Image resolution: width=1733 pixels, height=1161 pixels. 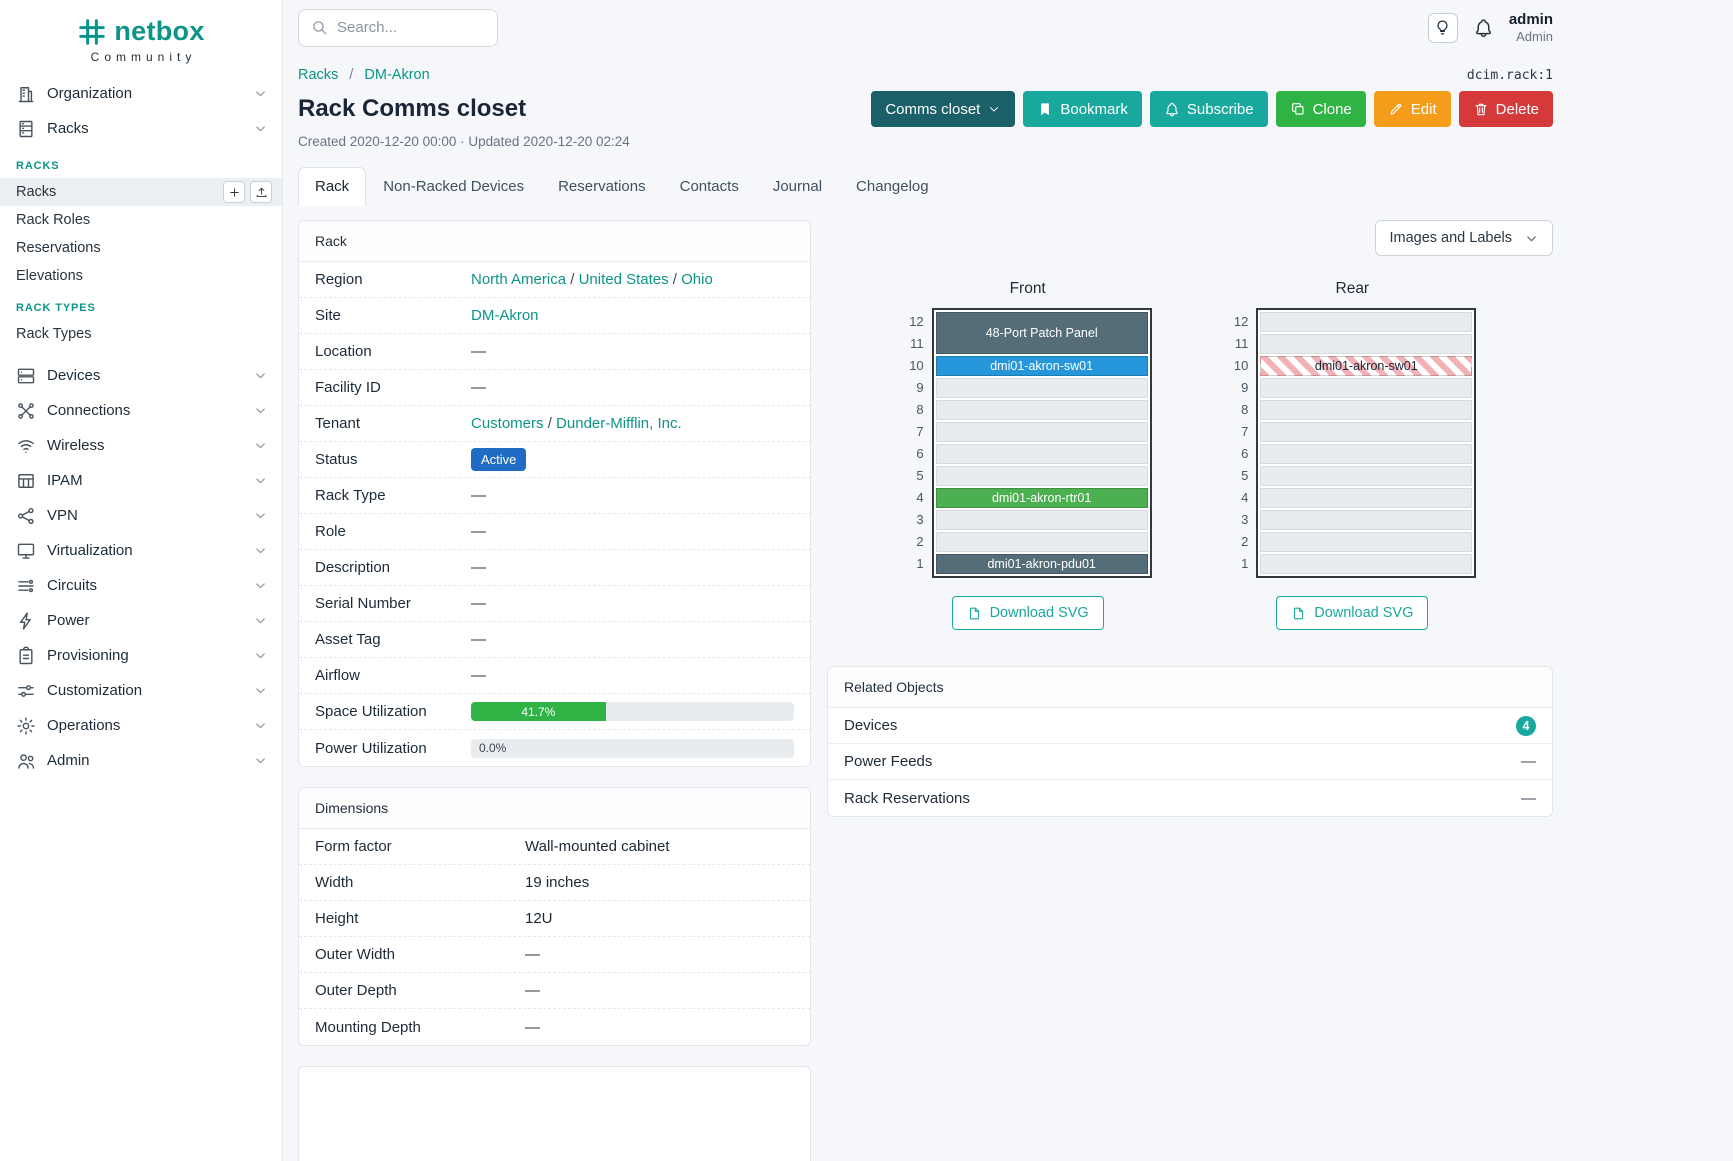 I want to click on ipam-icon, so click(x=26, y=481).